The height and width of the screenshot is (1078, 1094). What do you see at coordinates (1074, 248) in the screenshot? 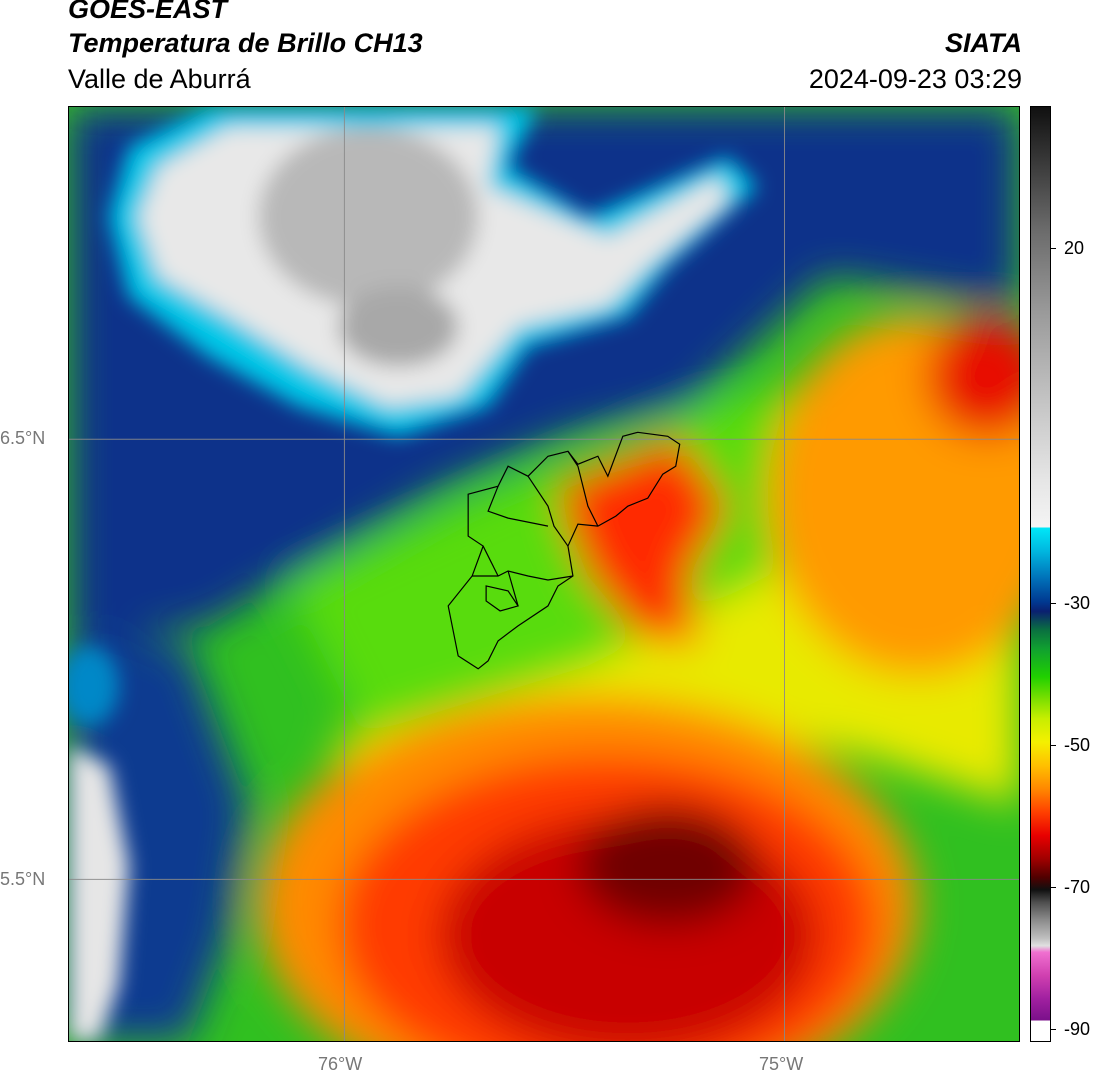
I see `colorbar-label-20: 20` at bounding box center [1074, 248].